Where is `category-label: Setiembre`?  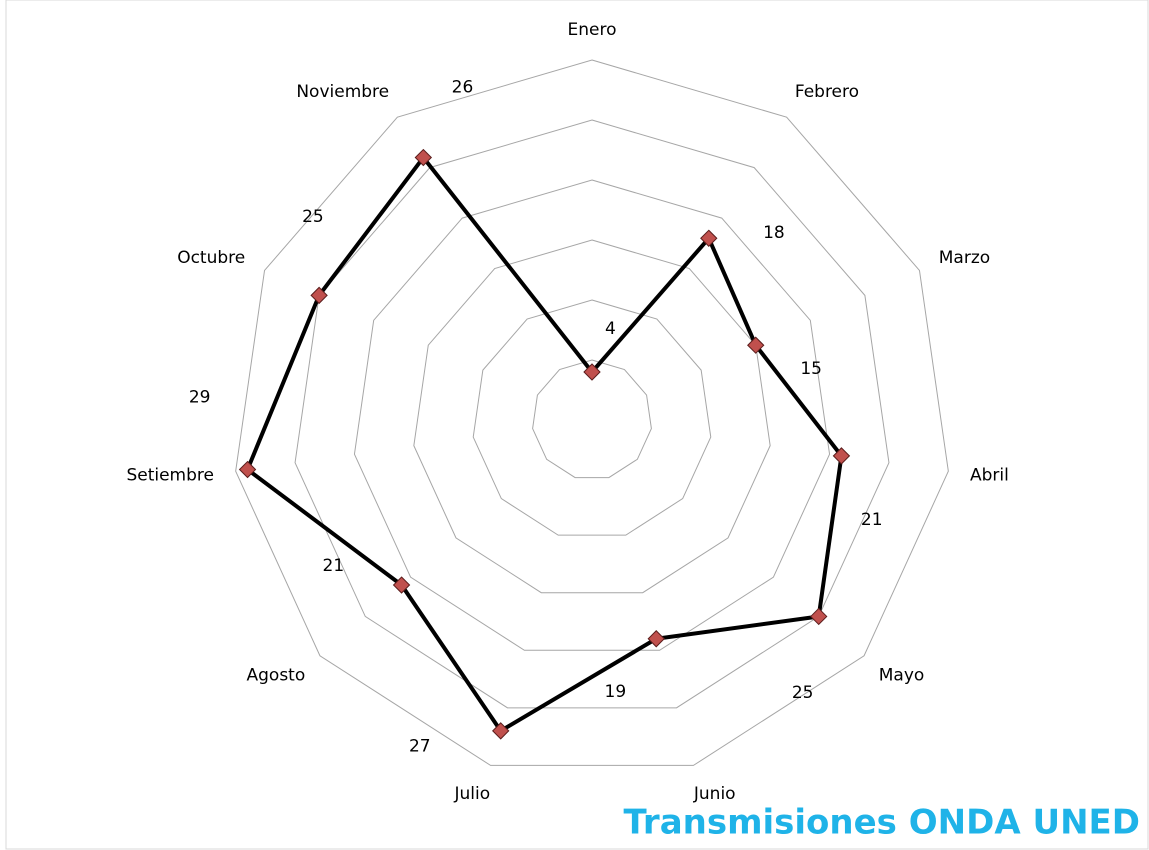 category-label: Setiembre is located at coordinates (170, 476).